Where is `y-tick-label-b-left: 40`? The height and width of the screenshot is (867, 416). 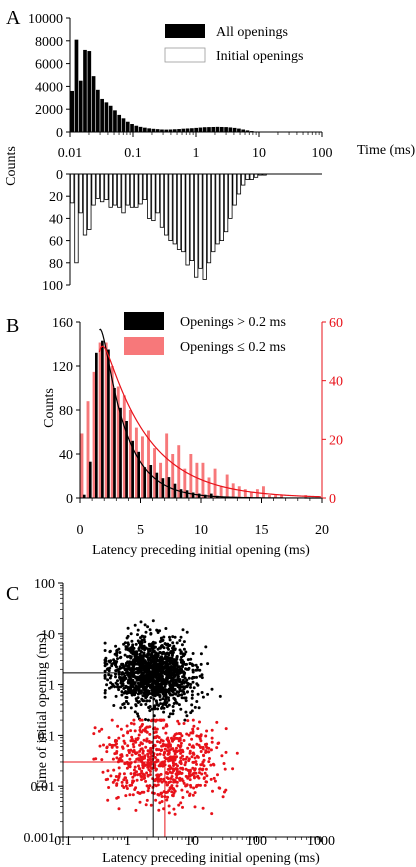 y-tick-label-b-left: 40 is located at coordinates (66, 455).